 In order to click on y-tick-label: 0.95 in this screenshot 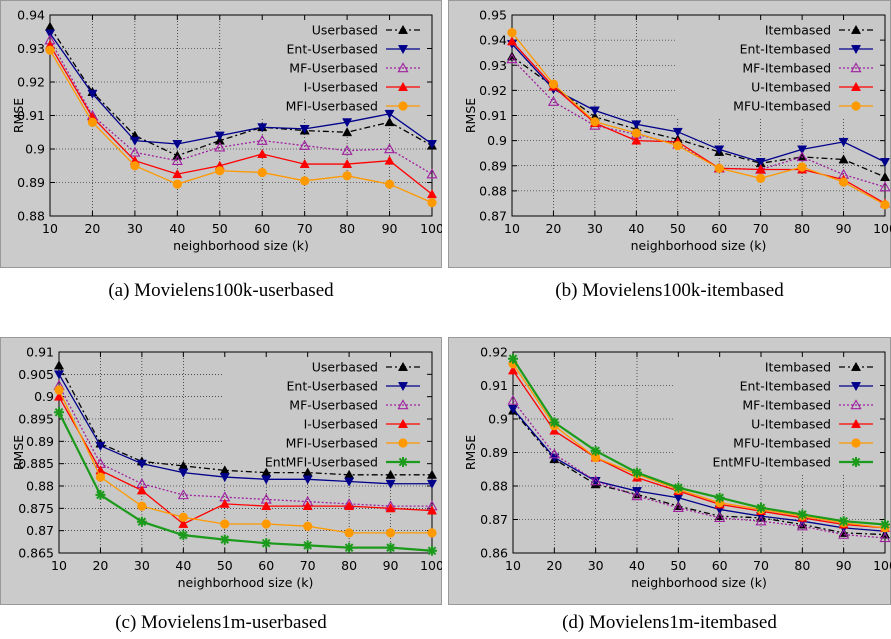, I will do `click(493, 15)`.